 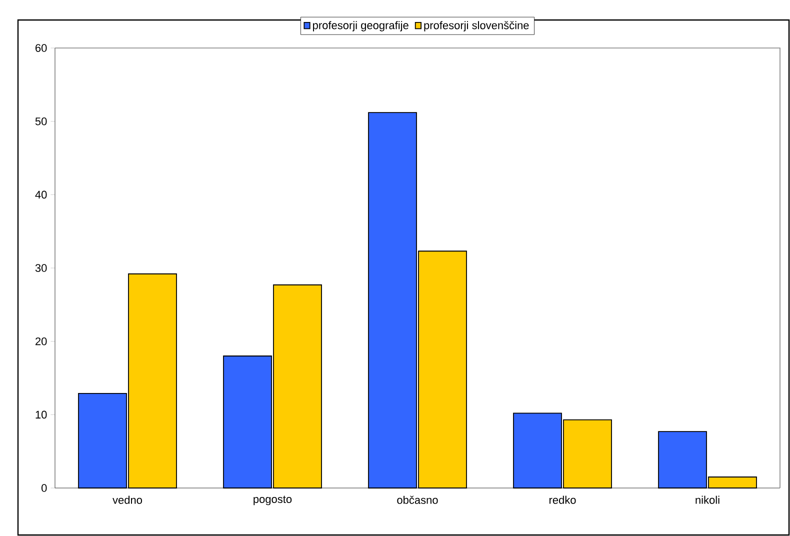 What do you see at coordinates (360, 26) in the screenshot?
I see `legend-label: profesorji geografije` at bounding box center [360, 26].